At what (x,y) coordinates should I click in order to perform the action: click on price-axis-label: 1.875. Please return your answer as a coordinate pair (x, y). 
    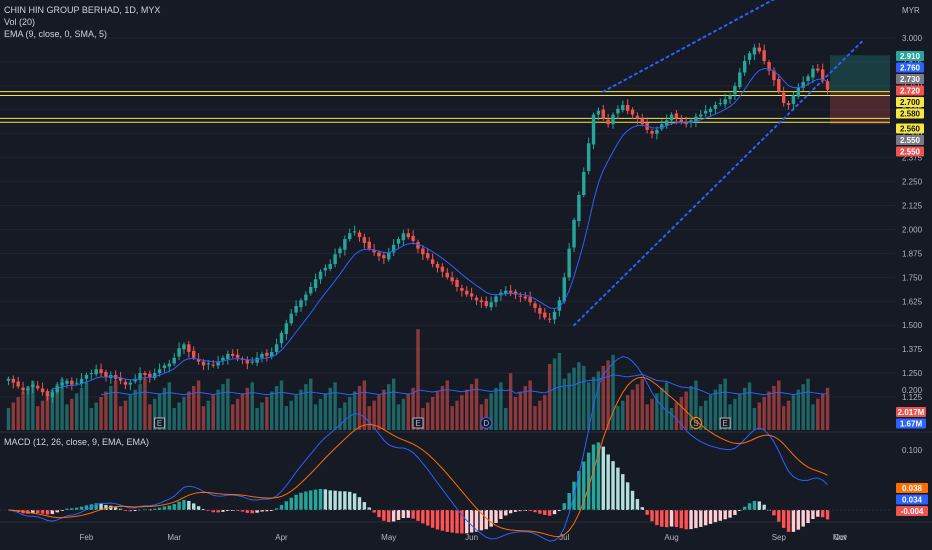
    Looking at the image, I should click on (912, 253).